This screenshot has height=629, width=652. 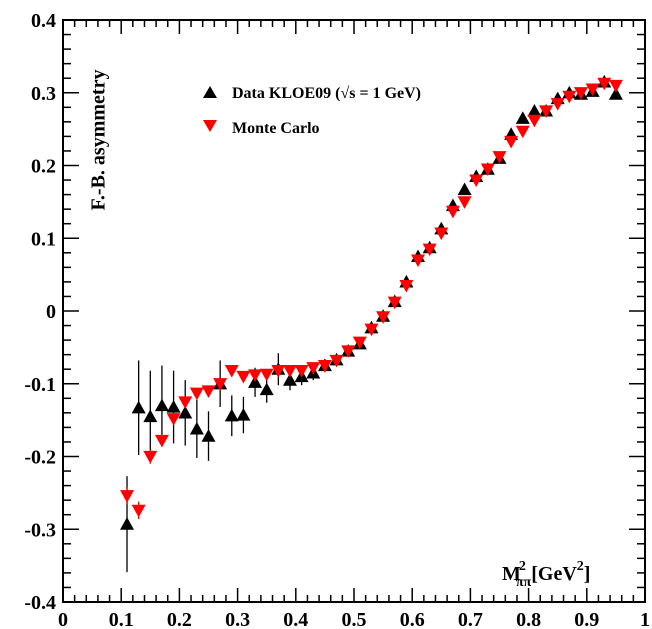 I want to click on legend-label-data: Data KLOE09 (√s = 1 GeV), so click(x=326, y=93).